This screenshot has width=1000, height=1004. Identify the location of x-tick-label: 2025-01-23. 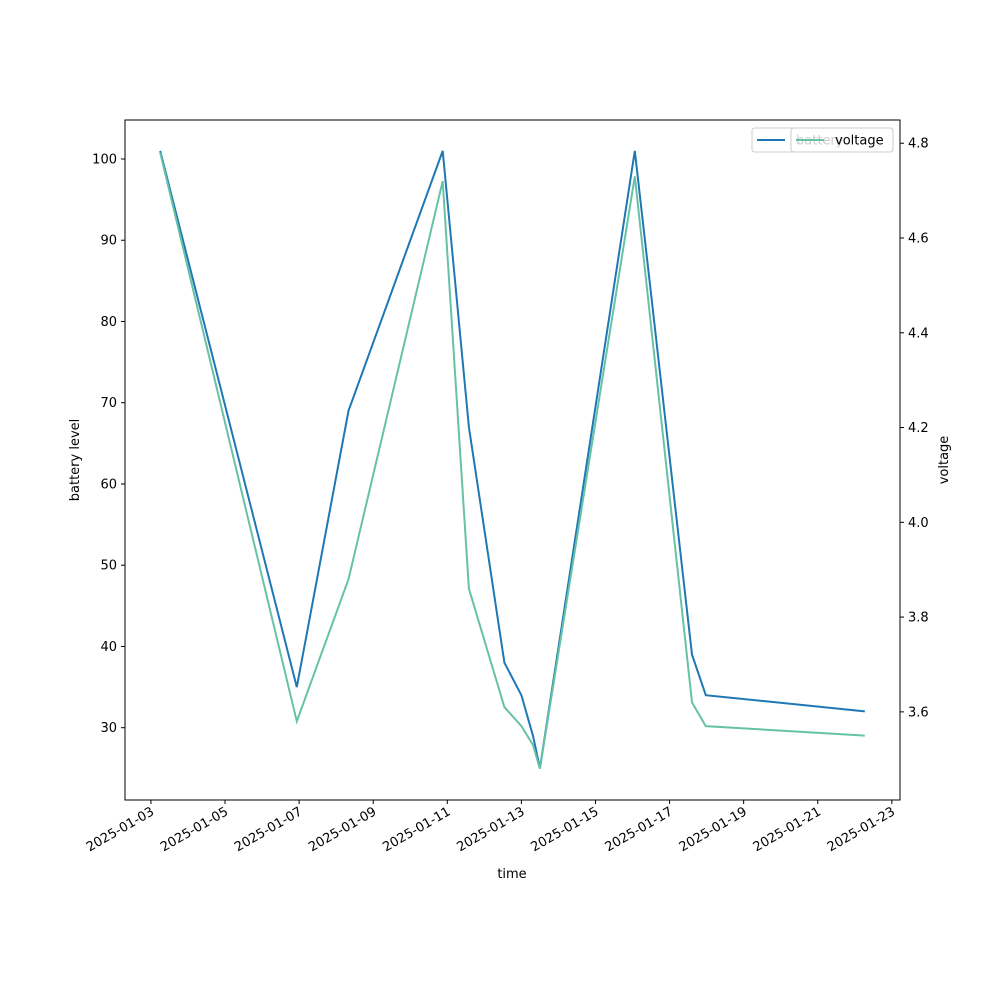
(861, 829).